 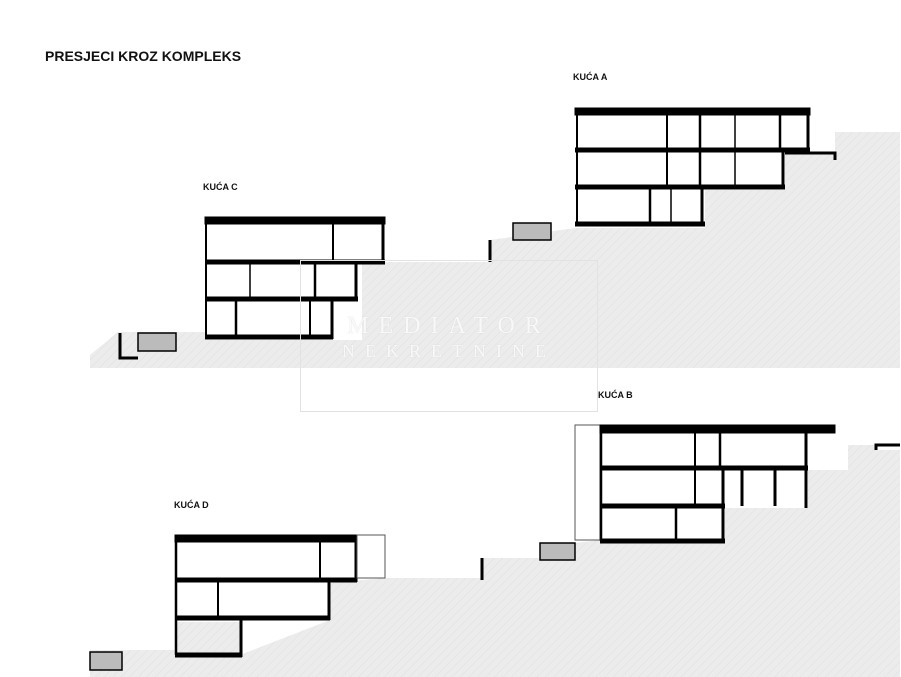 I want to click on house-c-label: KUĆA C, so click(x=220, y=187).